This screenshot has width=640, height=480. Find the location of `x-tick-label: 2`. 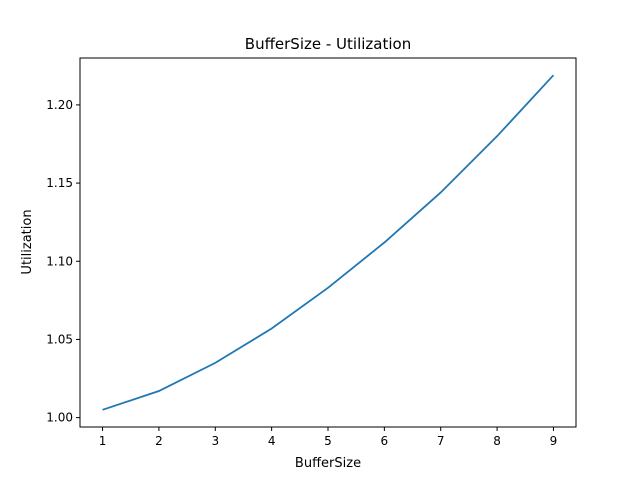

x-tick-label: 2 is located at coordinates (159, 441).